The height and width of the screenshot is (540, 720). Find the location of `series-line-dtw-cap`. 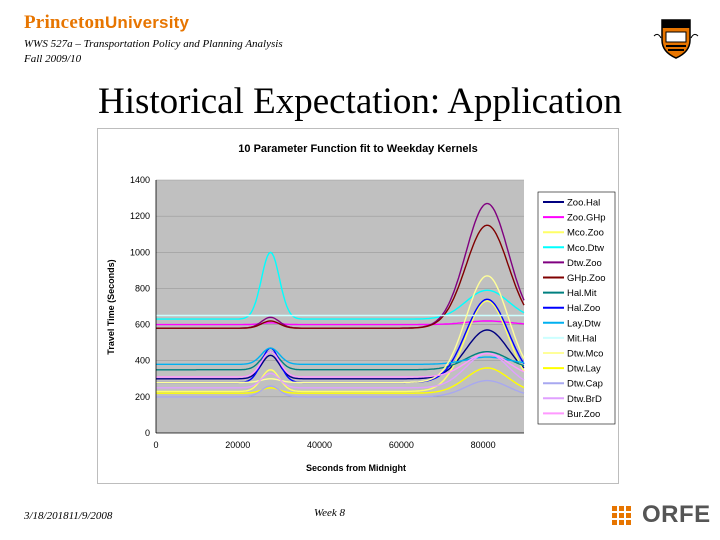

series-line-dtw-cap is located at coordinates (340, 388).